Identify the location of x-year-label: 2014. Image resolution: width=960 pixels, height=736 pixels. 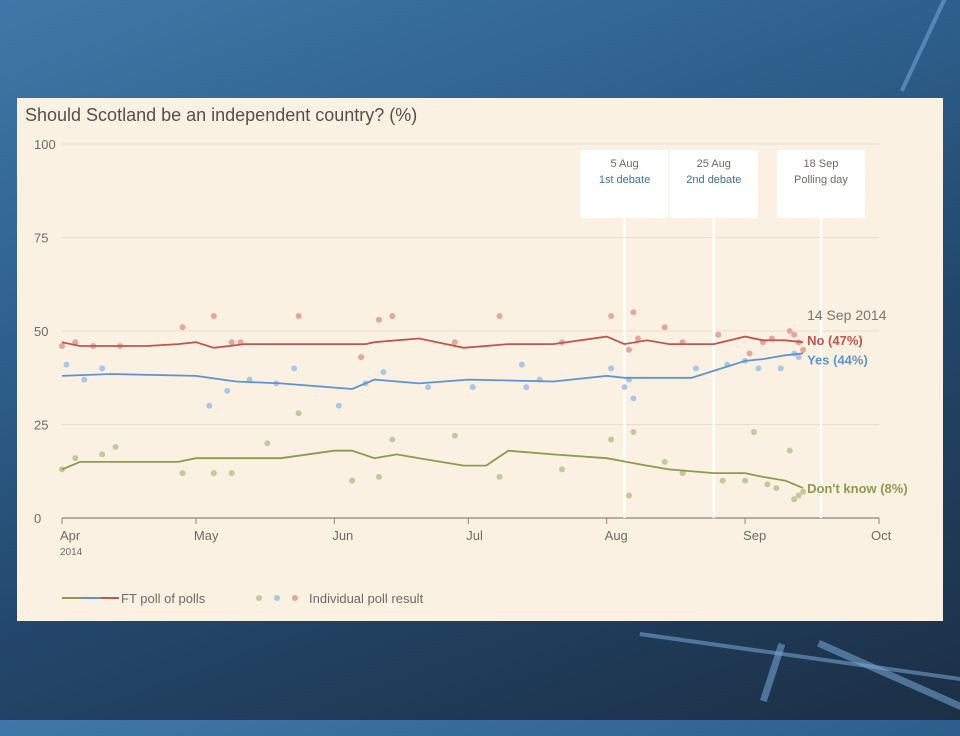
(71, 552).